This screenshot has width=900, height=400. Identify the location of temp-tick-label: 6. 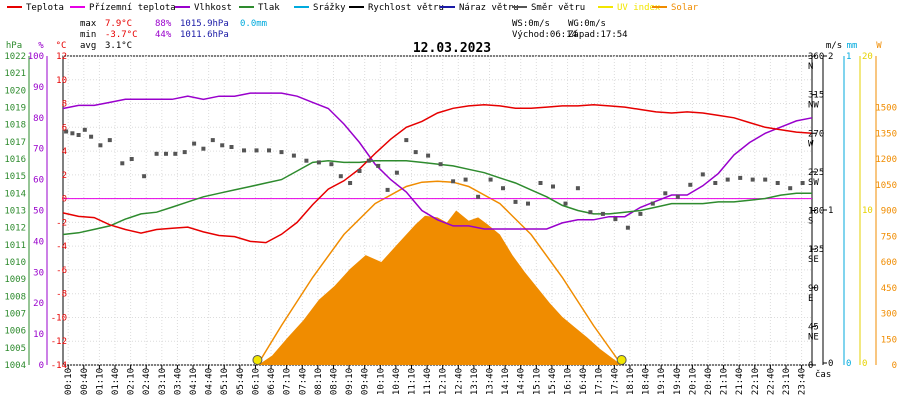
(64, 128).